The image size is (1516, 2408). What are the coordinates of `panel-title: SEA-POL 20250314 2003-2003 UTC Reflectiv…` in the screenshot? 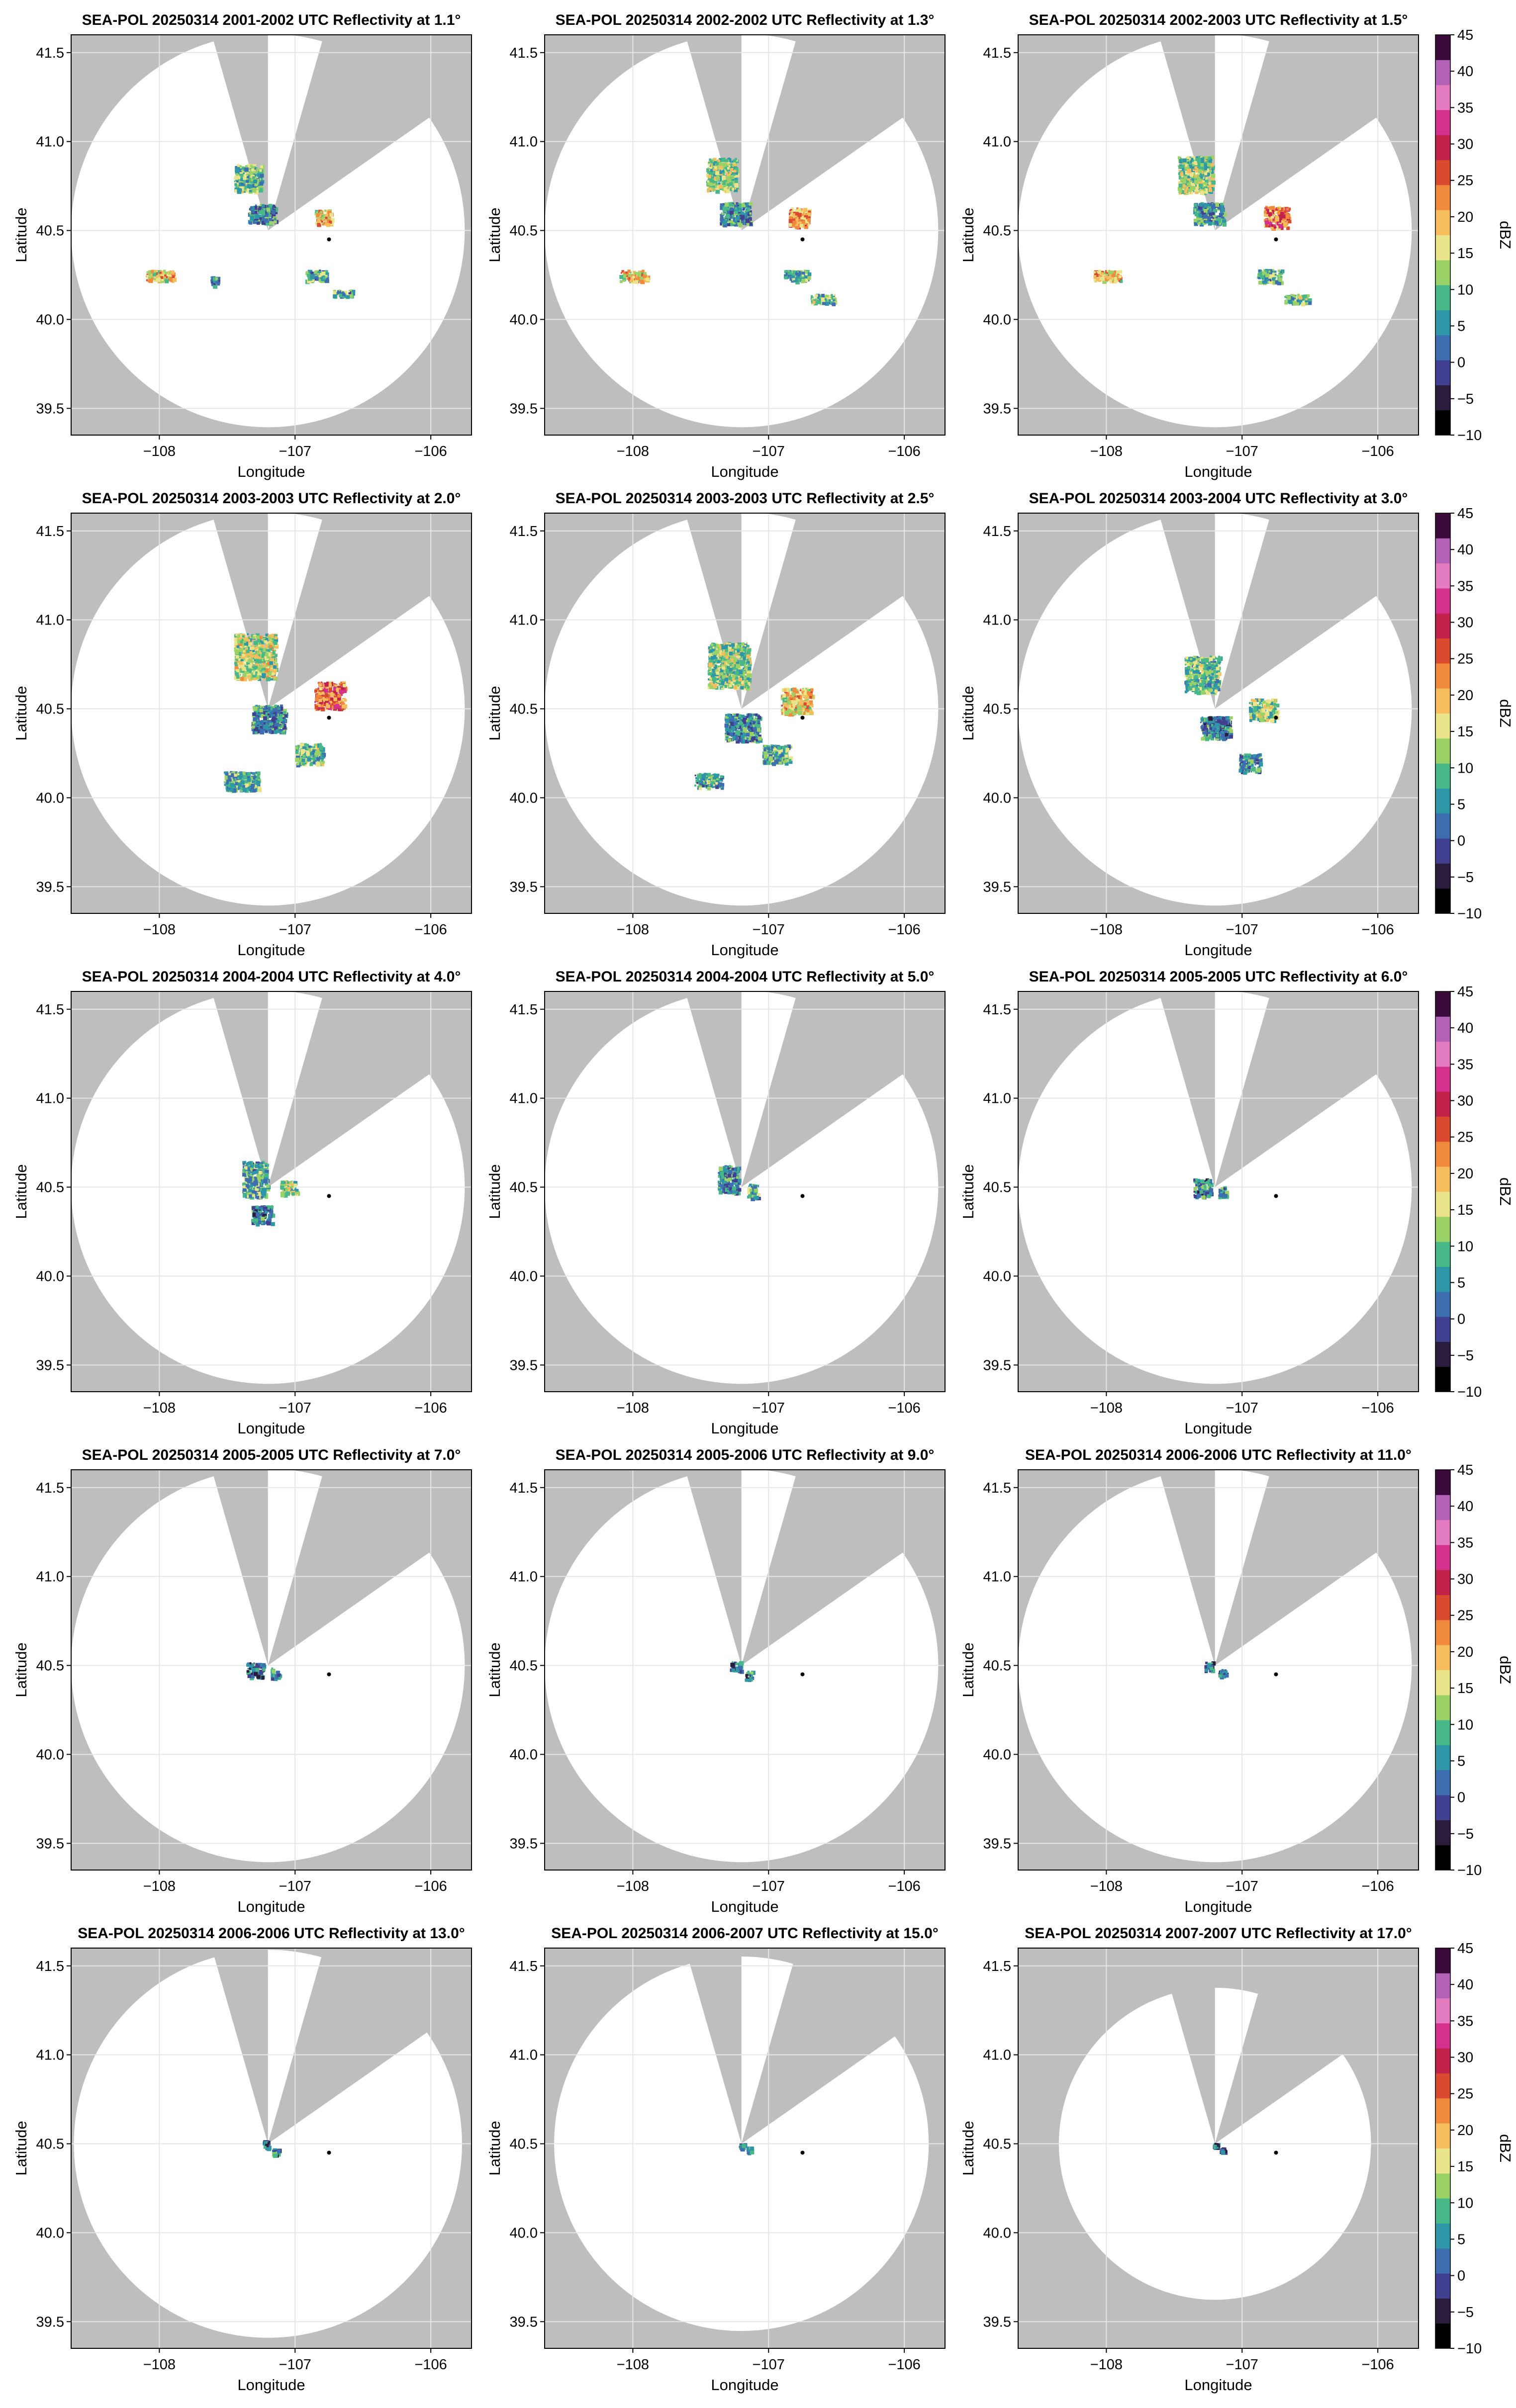 It's located at (271, 498).